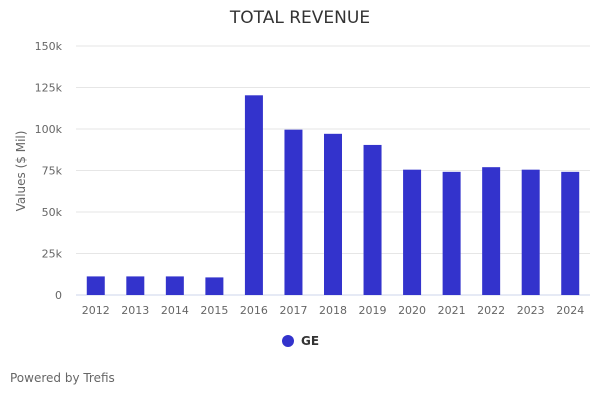  Describe the element at coordinates (333, 214) in the screenshot. I see `bar-2018` at that location.